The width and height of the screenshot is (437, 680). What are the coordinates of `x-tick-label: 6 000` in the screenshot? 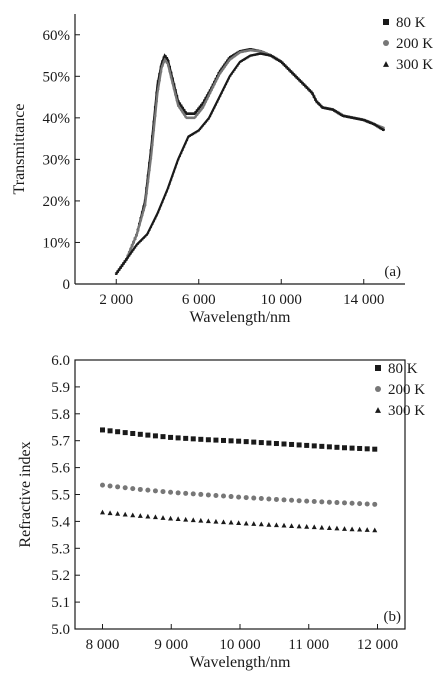 It's located at (199, 300).